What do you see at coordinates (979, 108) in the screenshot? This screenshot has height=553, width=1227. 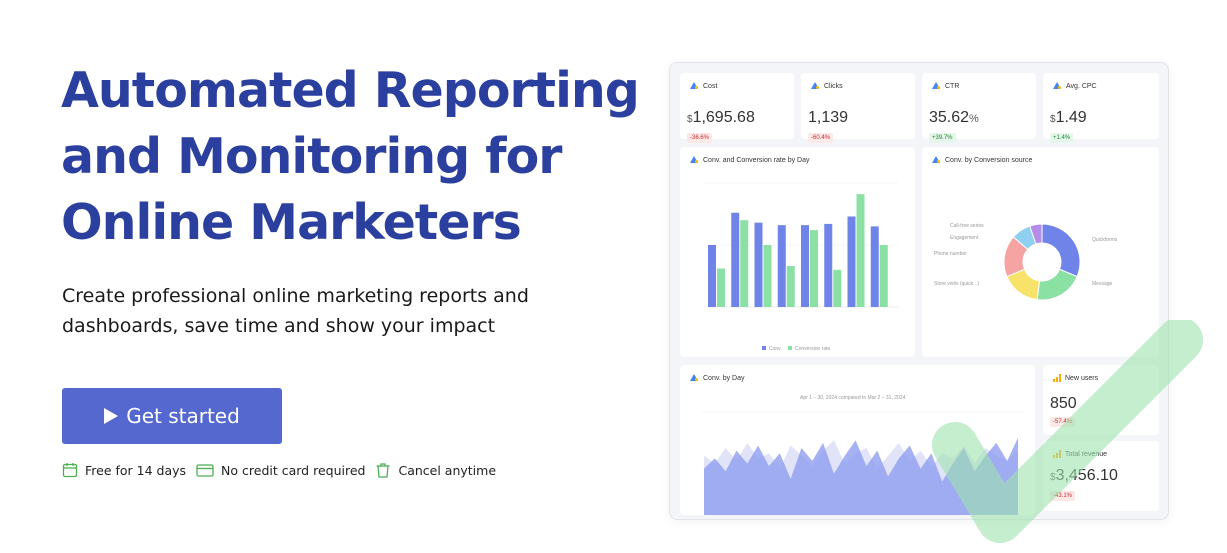 I see `kpi-card-ctr: CTR 35.62% +39.7%` at bounding box center [979, 108].